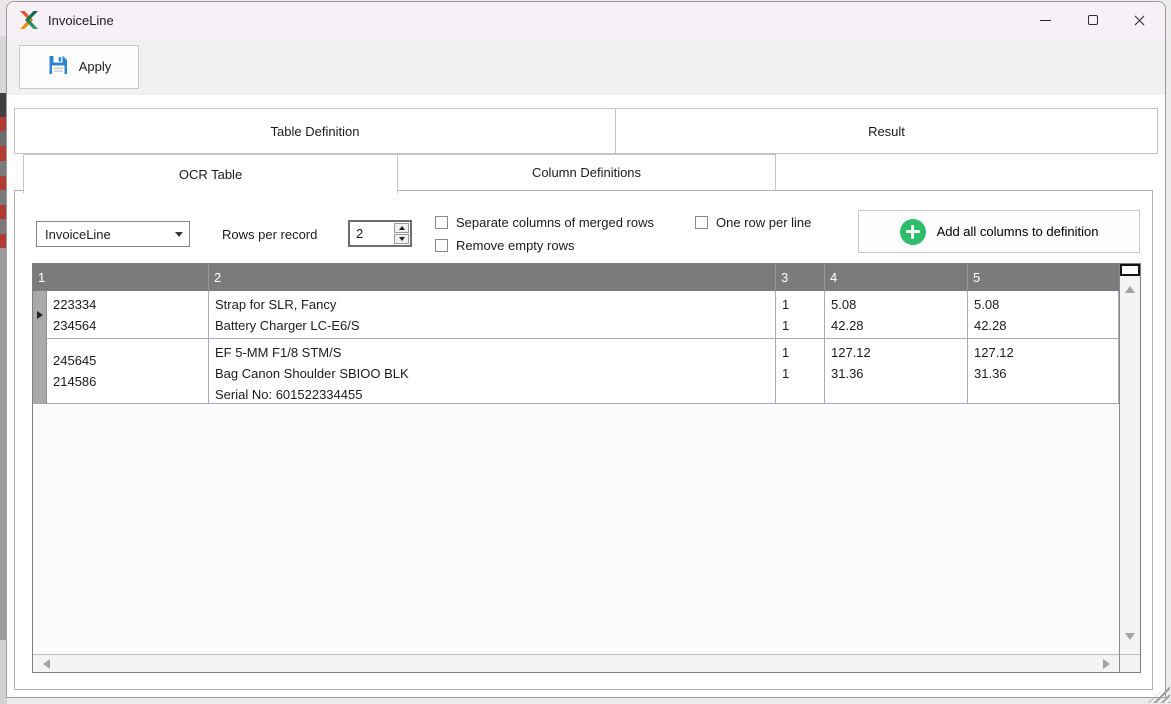 The height and width of the screenshot is (704, 1171). I want to click on table-select-dropdown: InvoiceLine, so click(113, 234).